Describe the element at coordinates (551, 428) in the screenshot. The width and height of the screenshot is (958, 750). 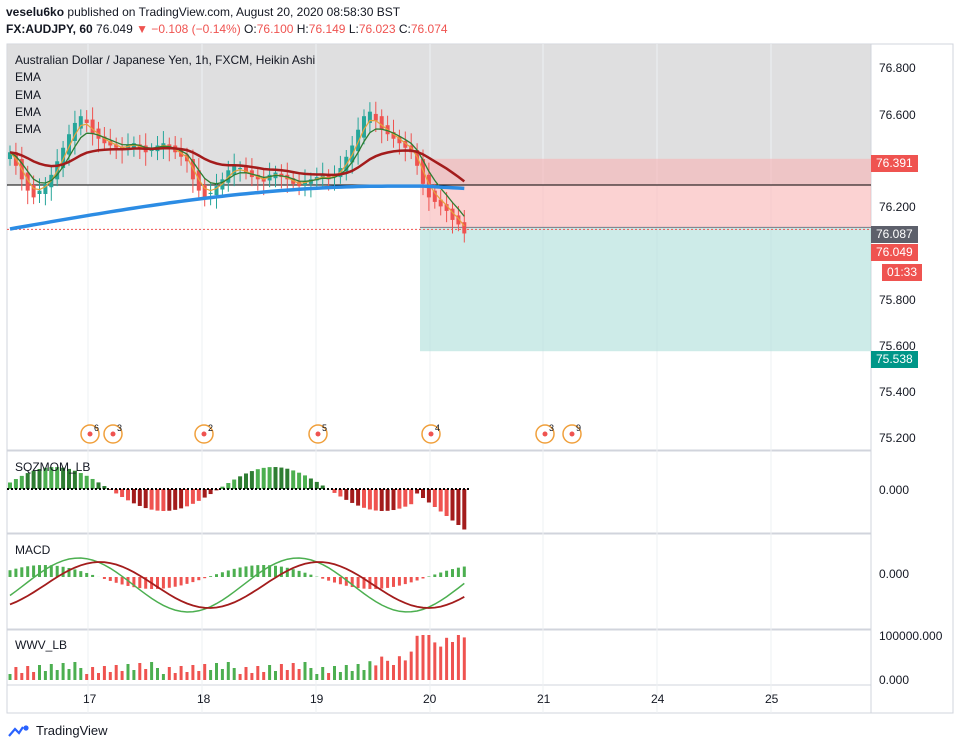
I see `event-count: 3` at that location.